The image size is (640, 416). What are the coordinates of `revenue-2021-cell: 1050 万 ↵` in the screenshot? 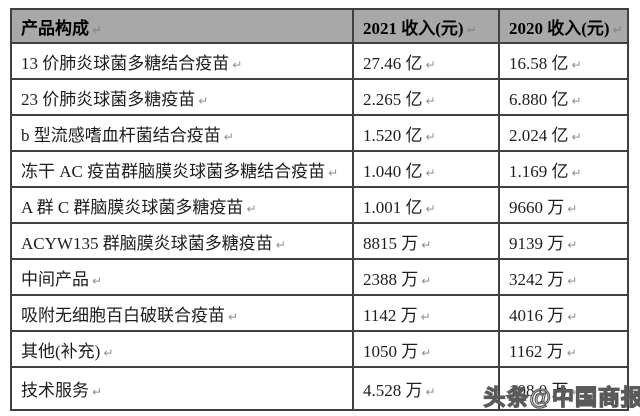 It's located at (426, 349).